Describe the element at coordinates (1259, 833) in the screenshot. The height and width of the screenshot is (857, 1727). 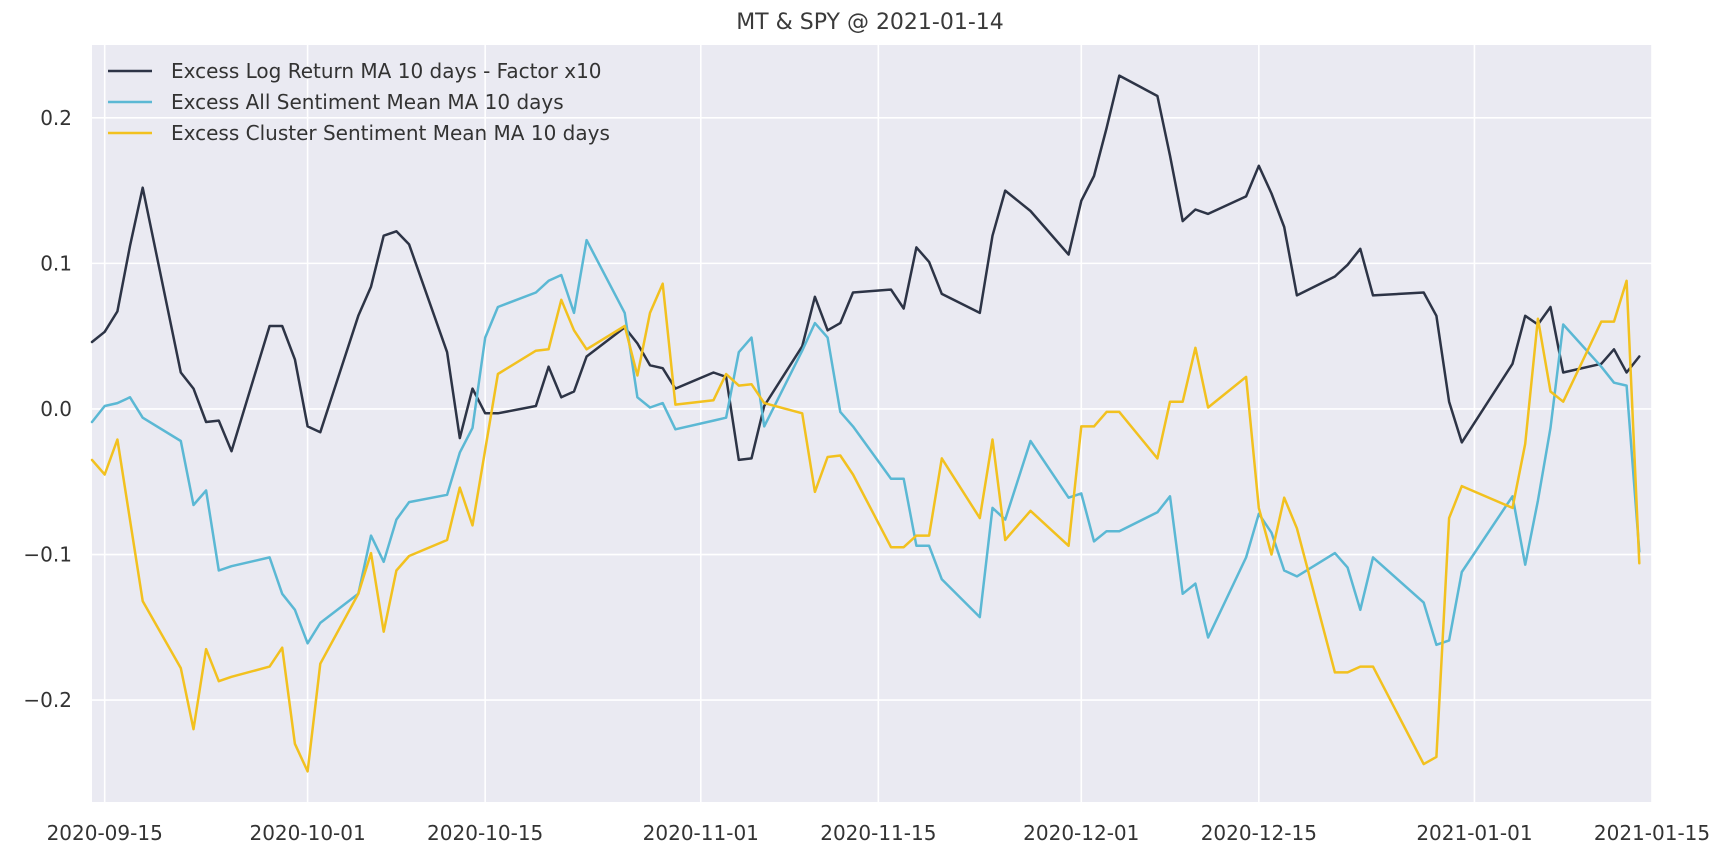
I see `x-tick-label: 2020-12-15` at that location.